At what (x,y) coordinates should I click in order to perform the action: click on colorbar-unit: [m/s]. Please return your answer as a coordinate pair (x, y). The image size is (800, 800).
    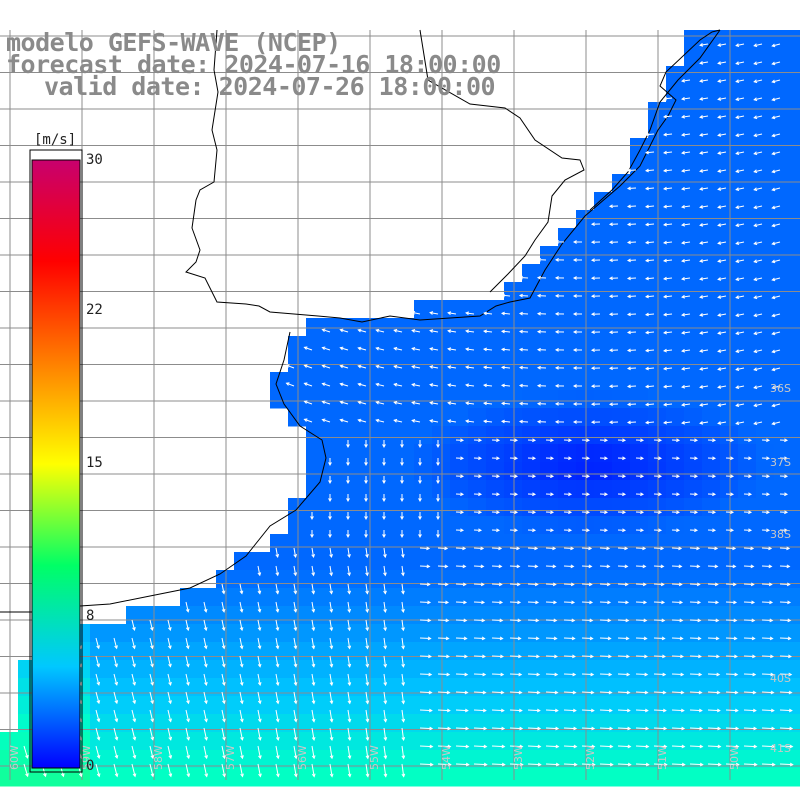
    Looking at the image, I should click on (55, 140).